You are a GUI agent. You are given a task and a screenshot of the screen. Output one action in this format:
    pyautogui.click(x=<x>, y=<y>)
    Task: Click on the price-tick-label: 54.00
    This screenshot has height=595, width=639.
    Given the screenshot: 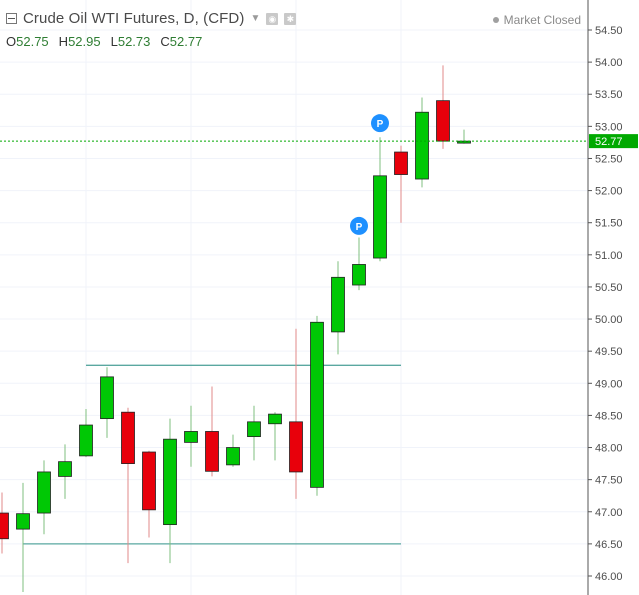 What is the action you would take?
    pyautogui.click(x=609, y=63)
    